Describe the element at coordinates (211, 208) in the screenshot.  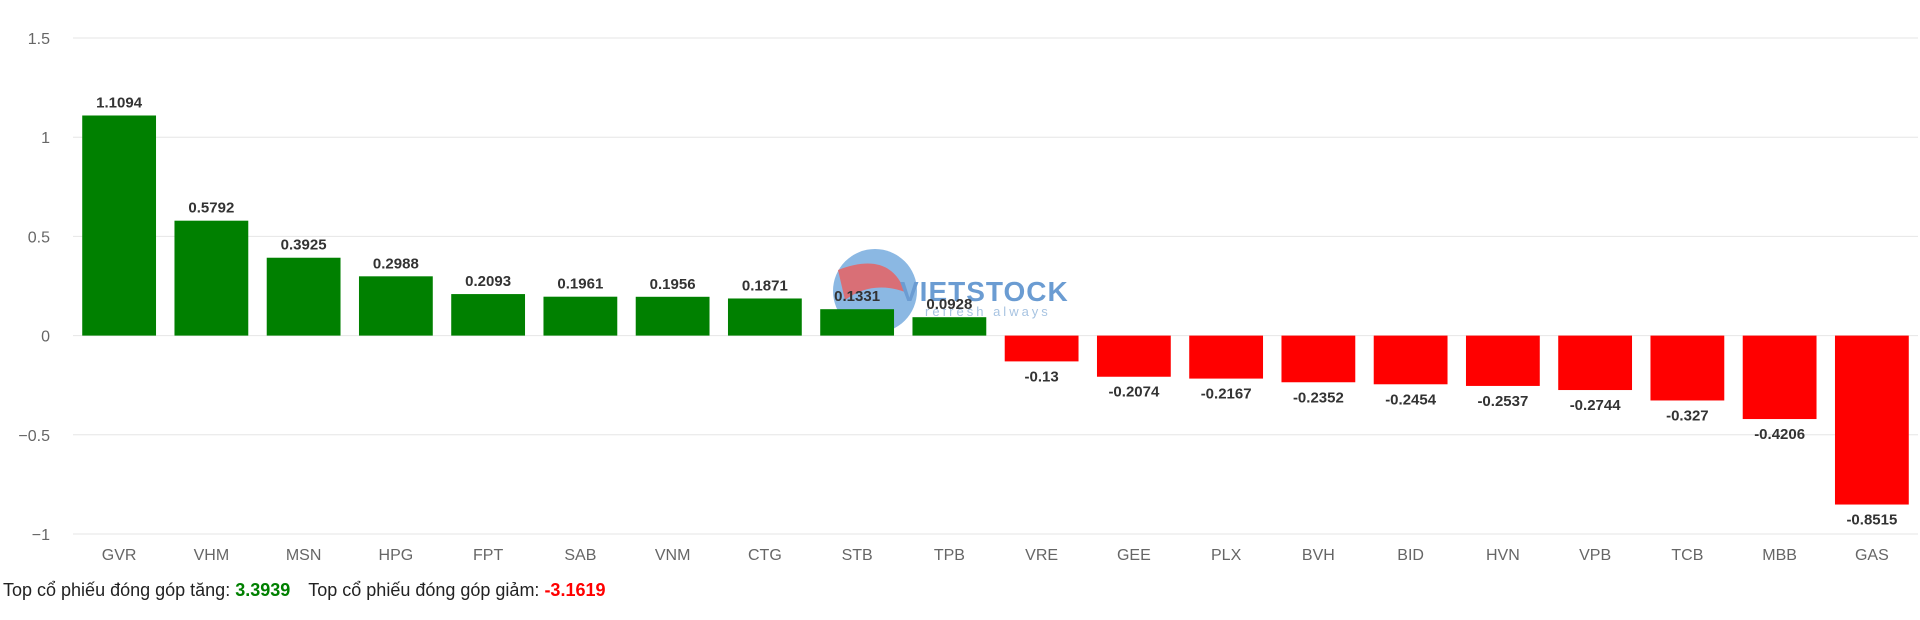
I see `data-label: 0.5792` at that location.